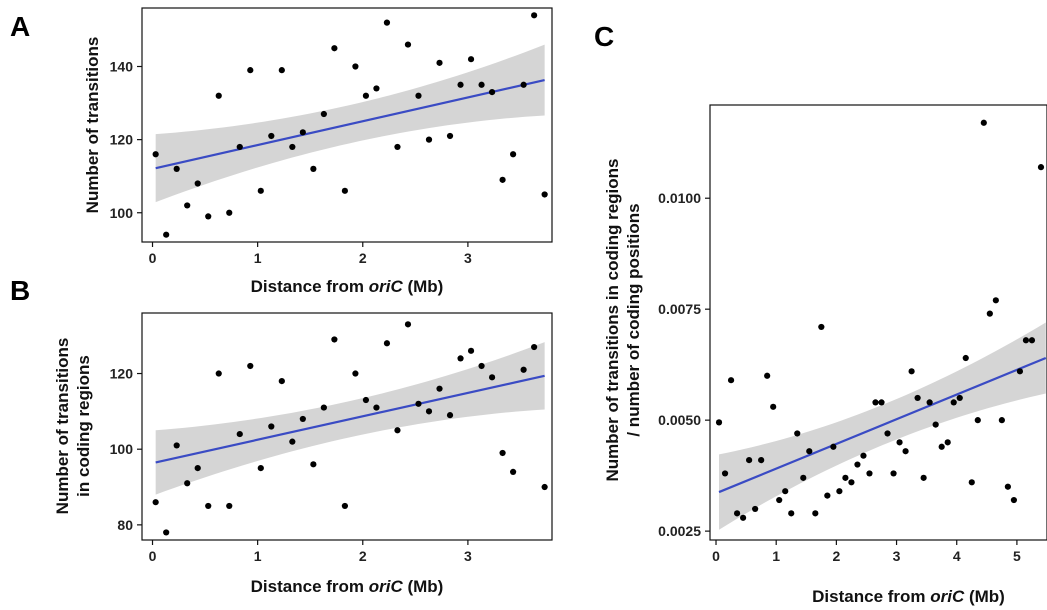 The height and width of the screenshot is (610, 1047). I want to click on x-tick-label-c: 4, so click(957, 556).